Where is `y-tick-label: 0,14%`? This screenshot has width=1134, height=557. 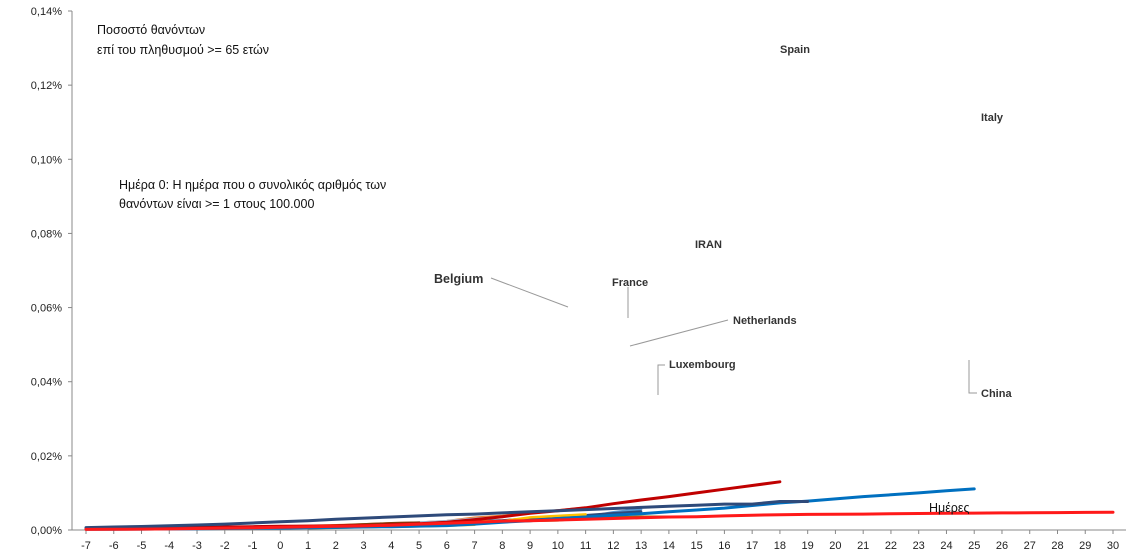
y-tick-label: 0,14% is located at coordinates (46, 12).